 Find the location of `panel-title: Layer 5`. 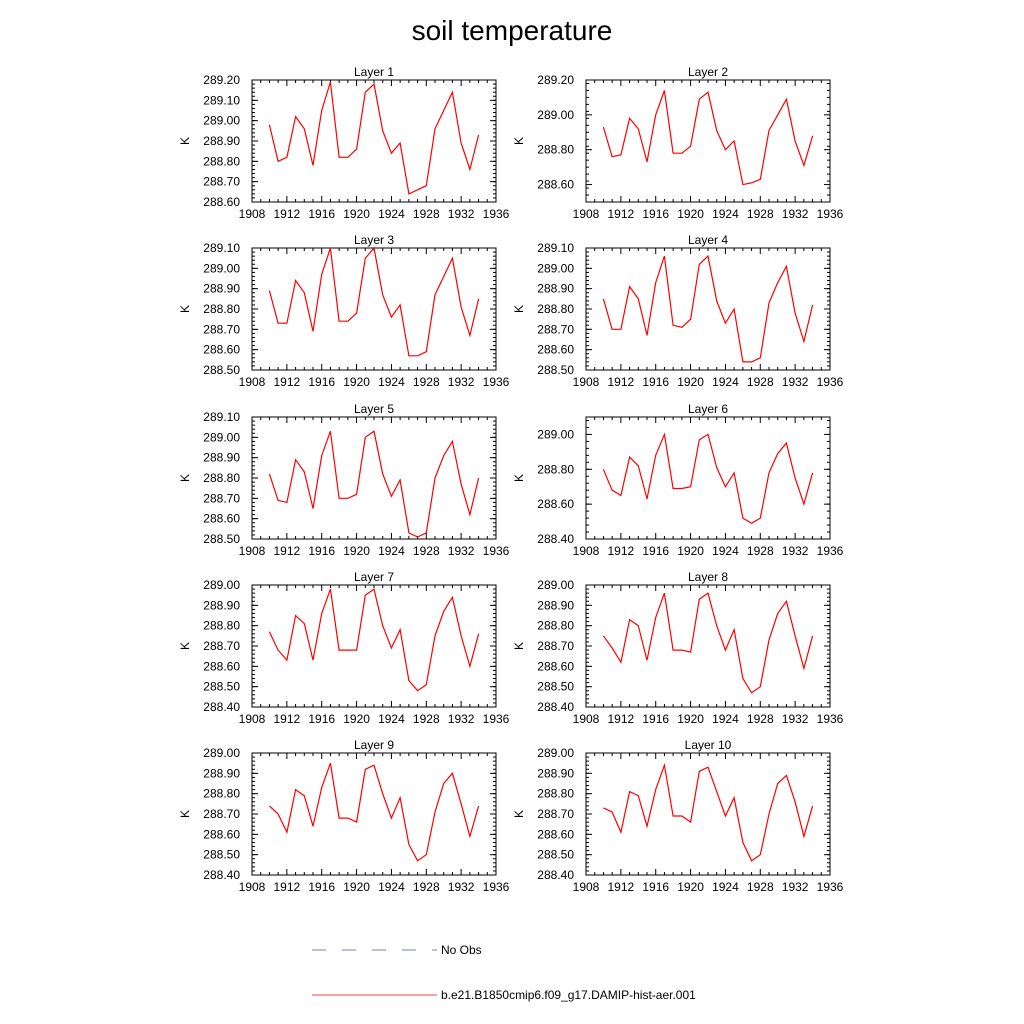

panel-title: Layer 5 is located at coordinates (374, 409).